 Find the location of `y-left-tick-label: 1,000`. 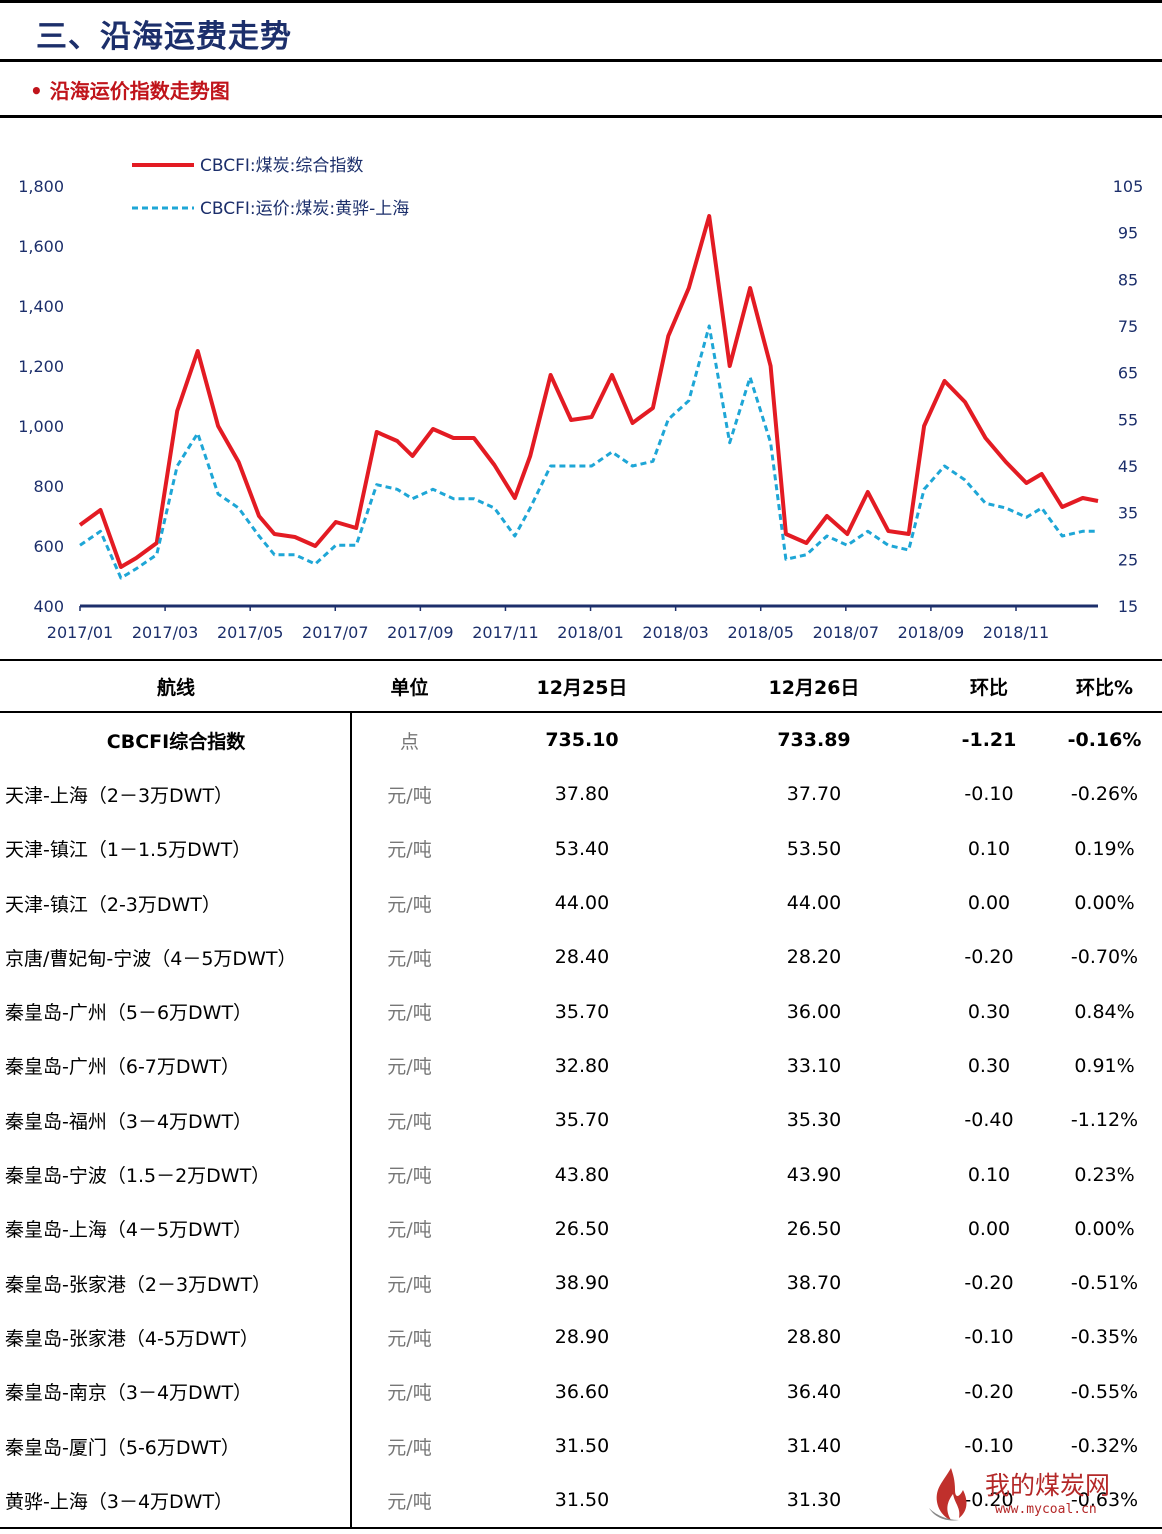

y-left-tick-label: 1,000 is located at coordinates (41, 426).